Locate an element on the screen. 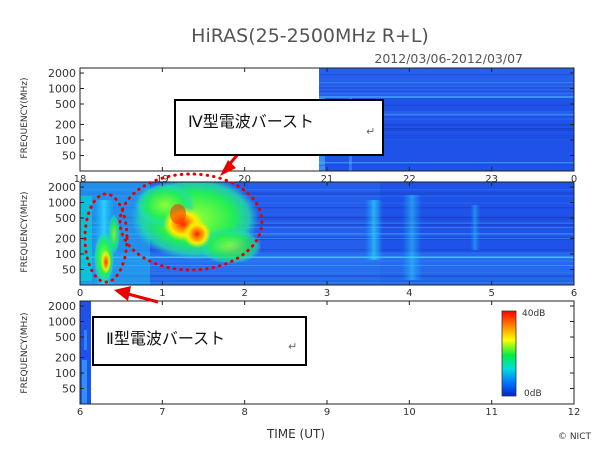 This screenshot has width=600, height=450. y-axis-label-middle: FREQUENCY(MHz) is located at coordinates (25, 231).